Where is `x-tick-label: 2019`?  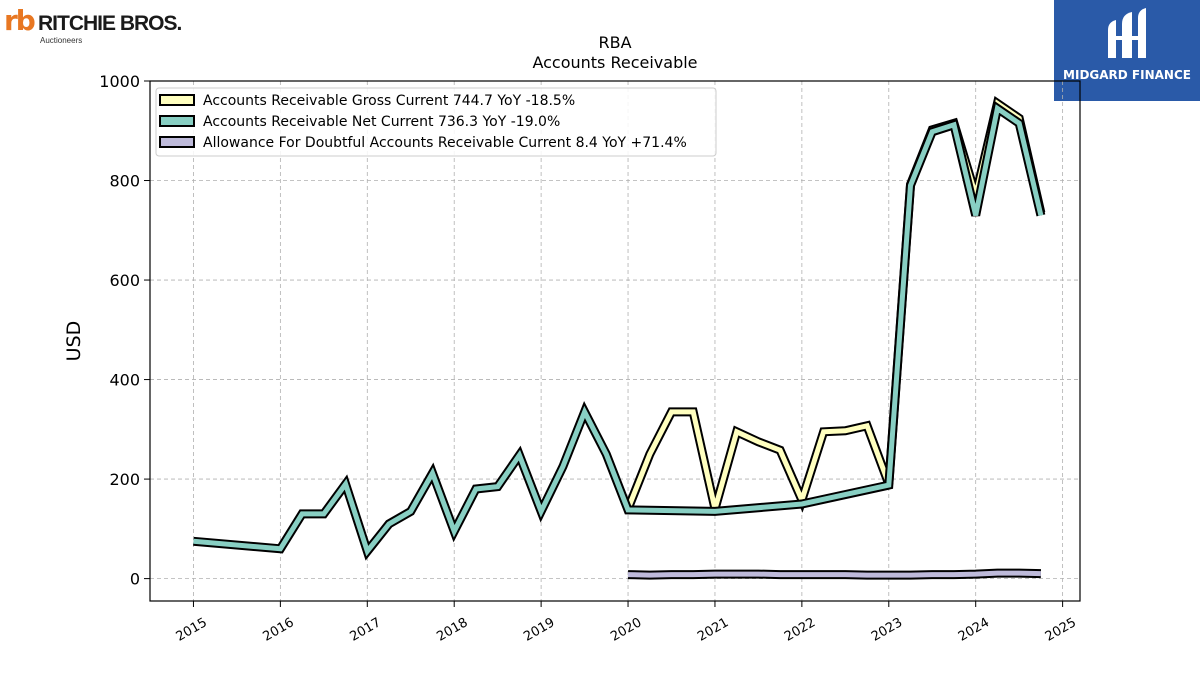 x-tick-label: 2019 is located at coordinates (539, 630).